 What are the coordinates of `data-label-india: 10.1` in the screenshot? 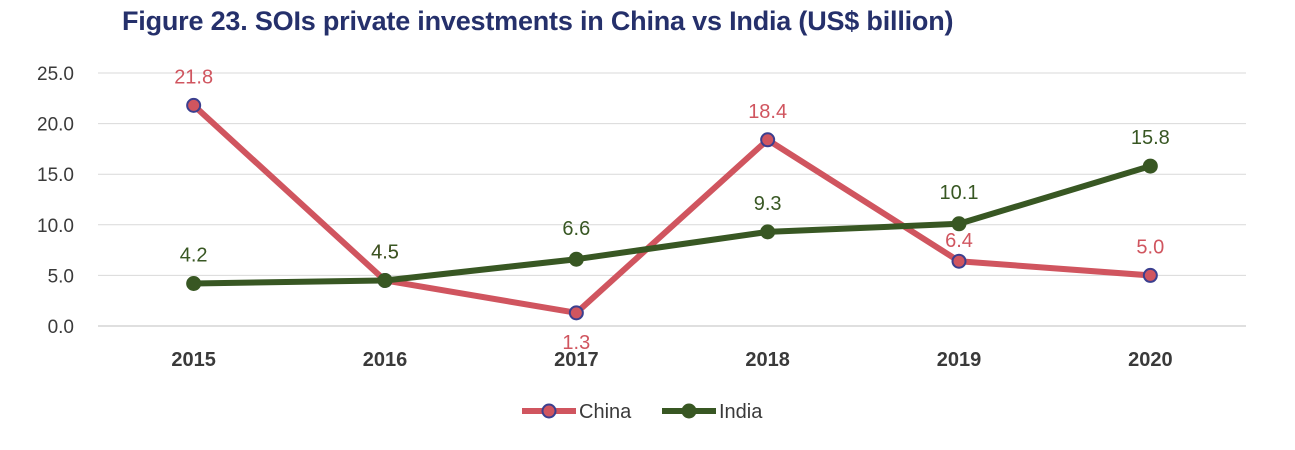 It's located at (959, 193).